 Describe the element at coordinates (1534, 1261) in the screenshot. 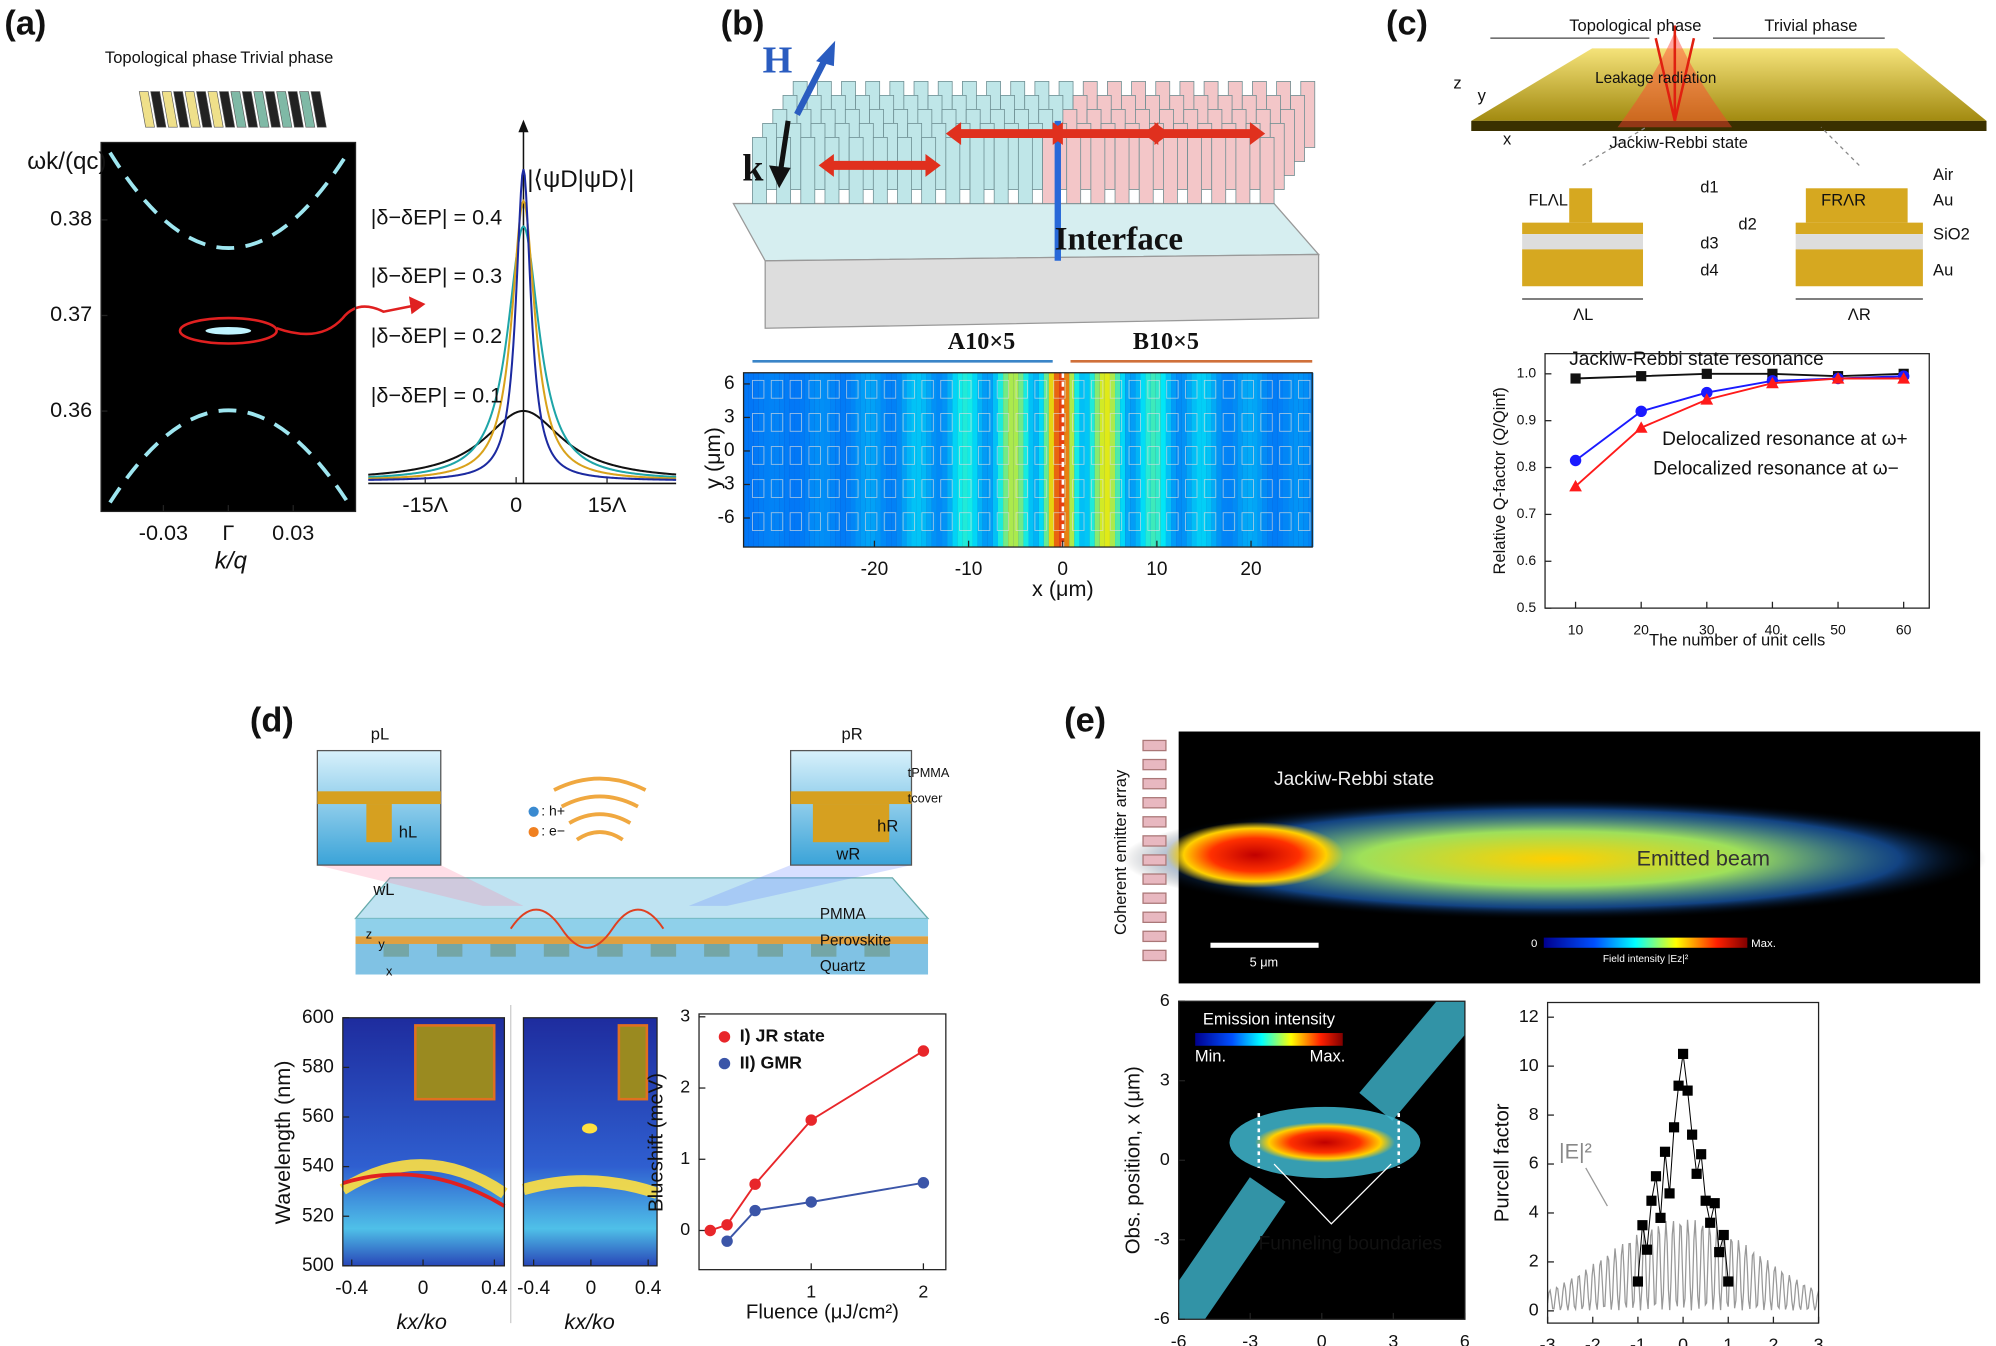

I see `y-tick-label: 2` at that location.